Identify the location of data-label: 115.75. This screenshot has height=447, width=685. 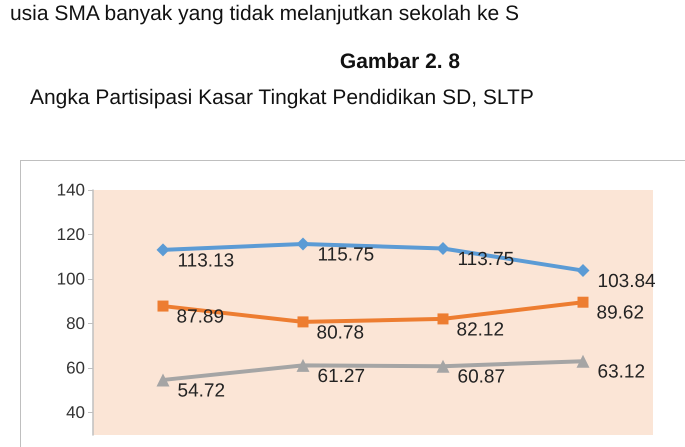
(346, 255).